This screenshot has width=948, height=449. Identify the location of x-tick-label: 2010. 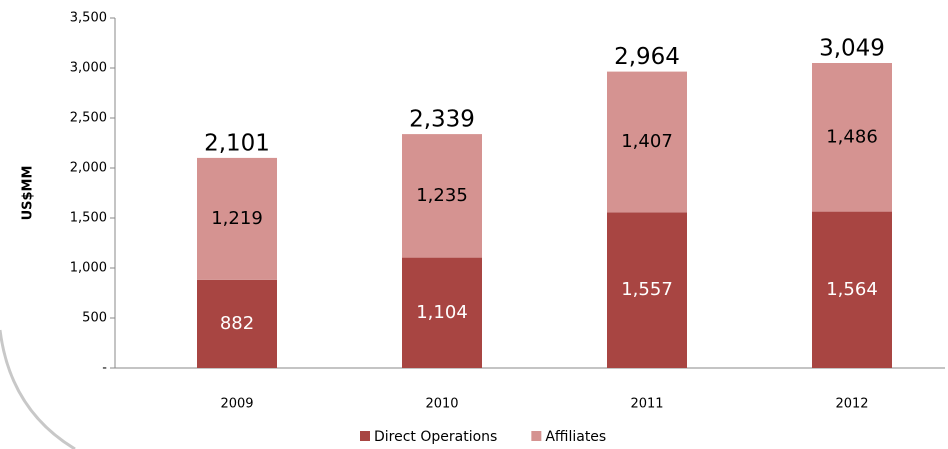
(441, 404).